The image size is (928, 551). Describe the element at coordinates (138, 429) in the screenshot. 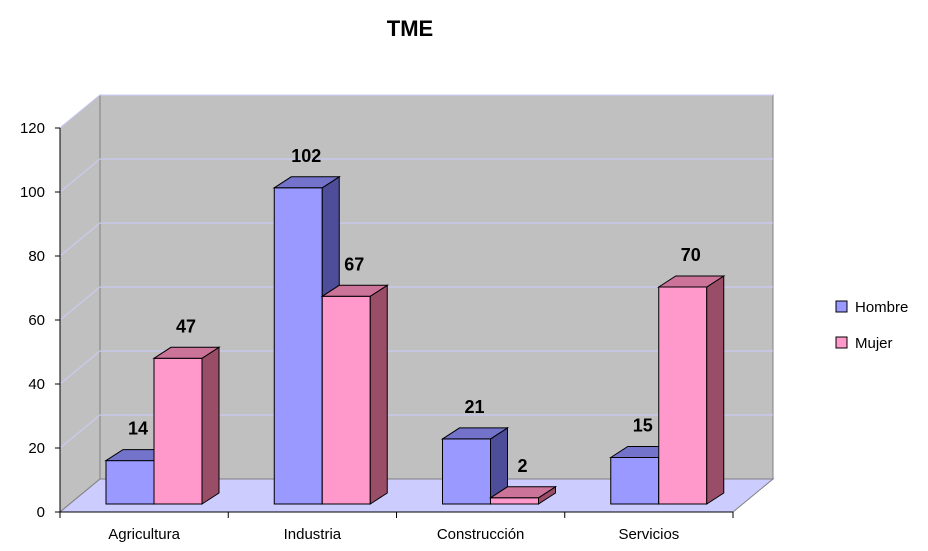

I see `data-label: 14` at that location.